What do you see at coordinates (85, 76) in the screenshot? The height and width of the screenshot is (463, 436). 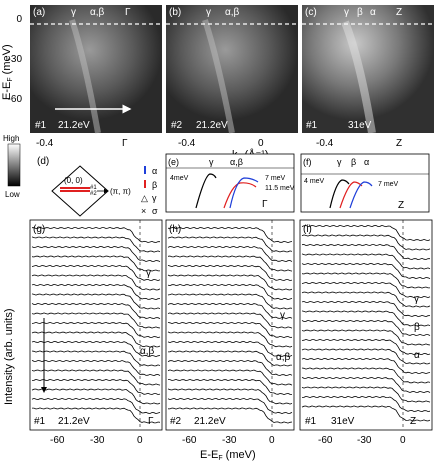 I see `band-trace-a` at bounding box center [85, 76].